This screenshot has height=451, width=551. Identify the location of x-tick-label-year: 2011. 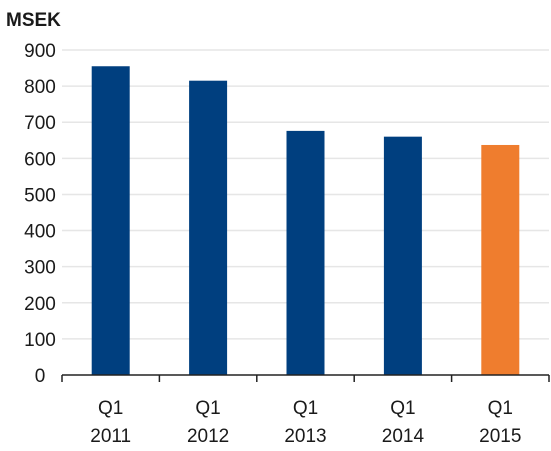
(110, 436).